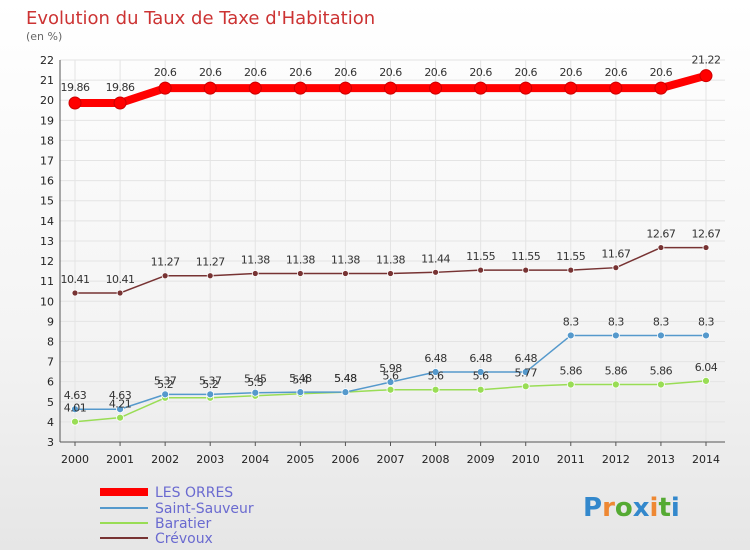  I want to click on series-les-orres, so click(390, 89).